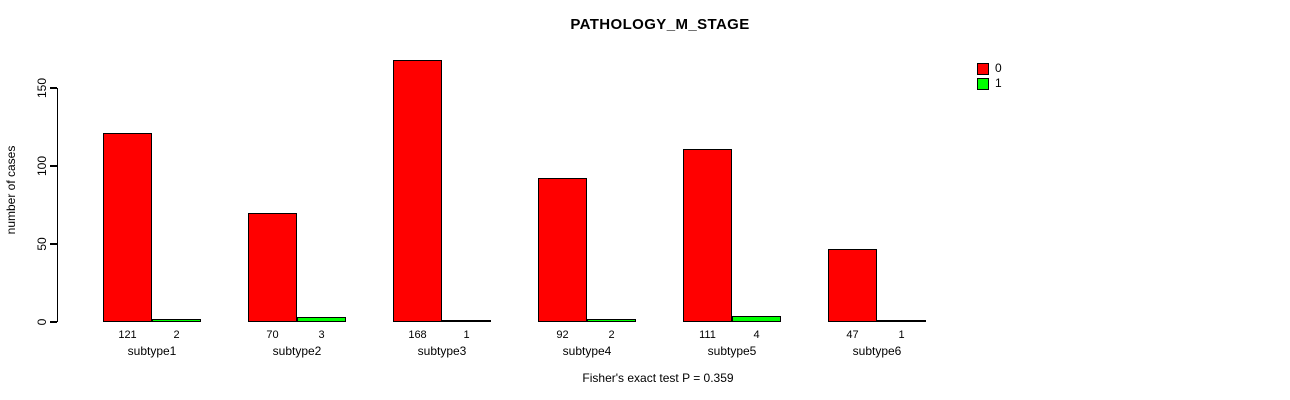  I want to click on bar-value-label: 4, so click(756, 335).